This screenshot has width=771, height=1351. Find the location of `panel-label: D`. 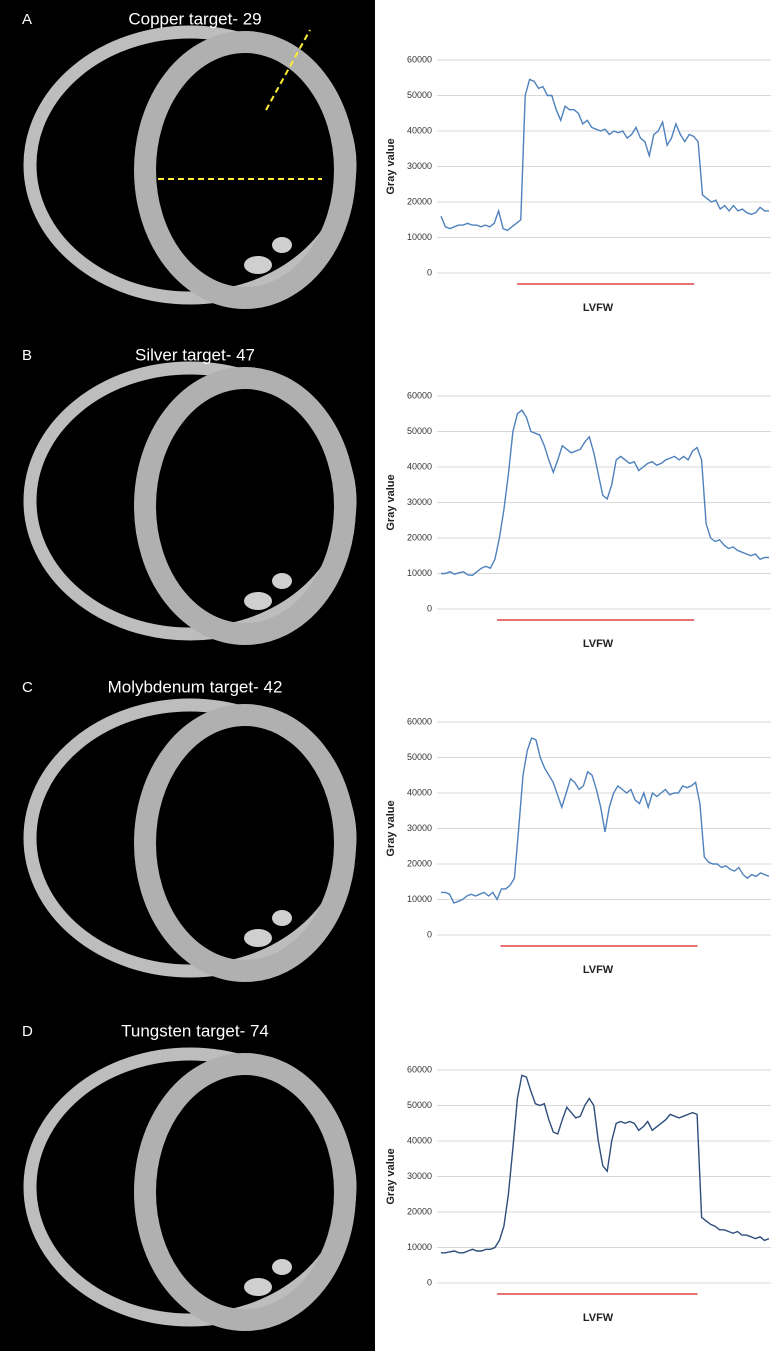

panel-label: D is located at coordinates (27, 1031).